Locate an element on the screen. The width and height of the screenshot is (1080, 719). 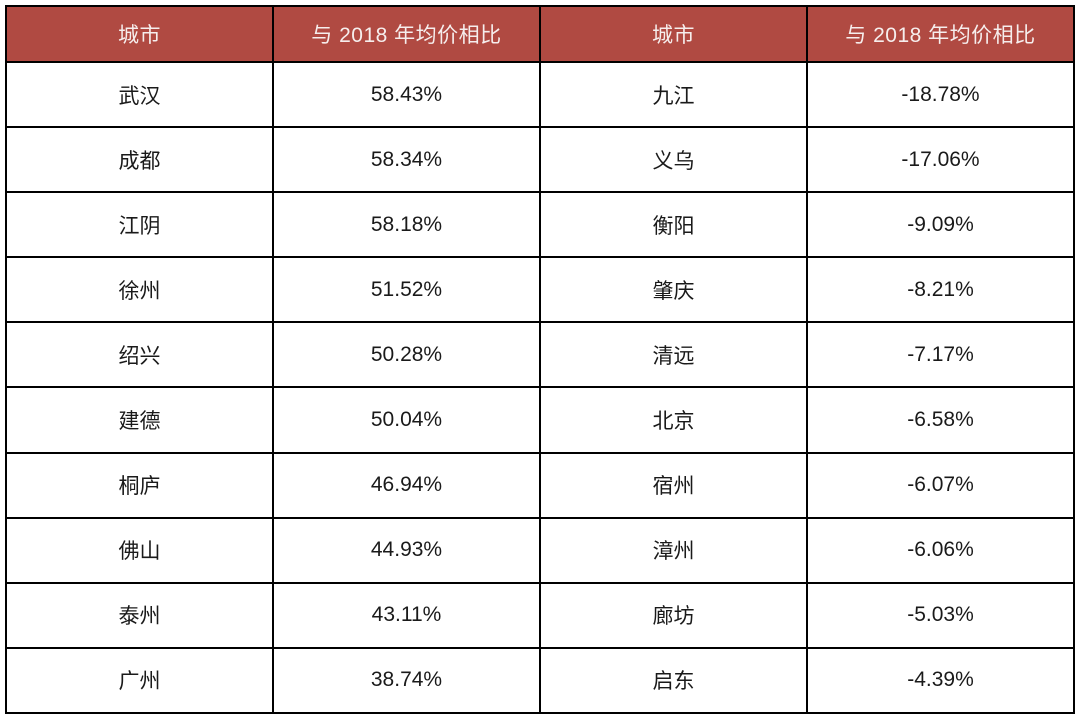
value-cell: 38.74% is located at coordinates (406, 680).